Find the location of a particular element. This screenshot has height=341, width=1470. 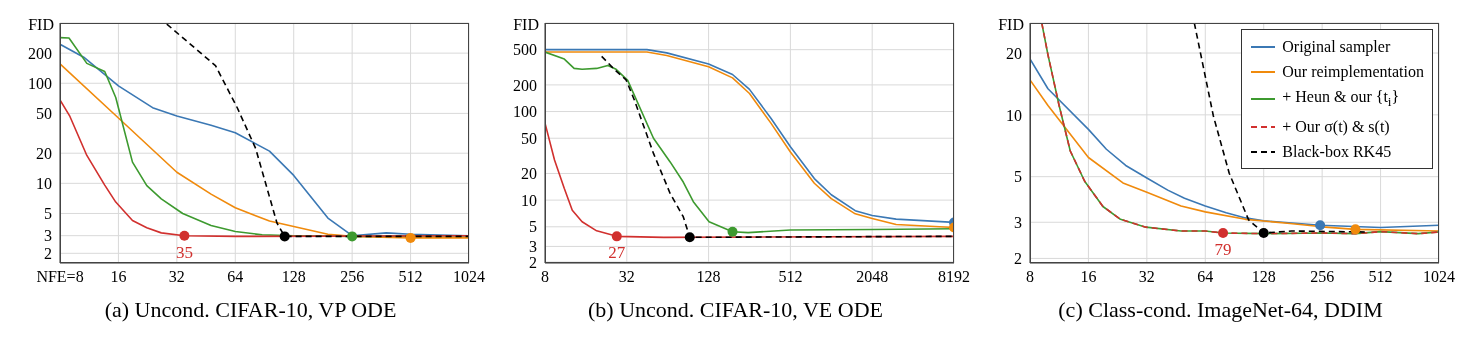

text: (a) Uncond. CIFAR-10, VP ODE is located at coordinates (250, 310).